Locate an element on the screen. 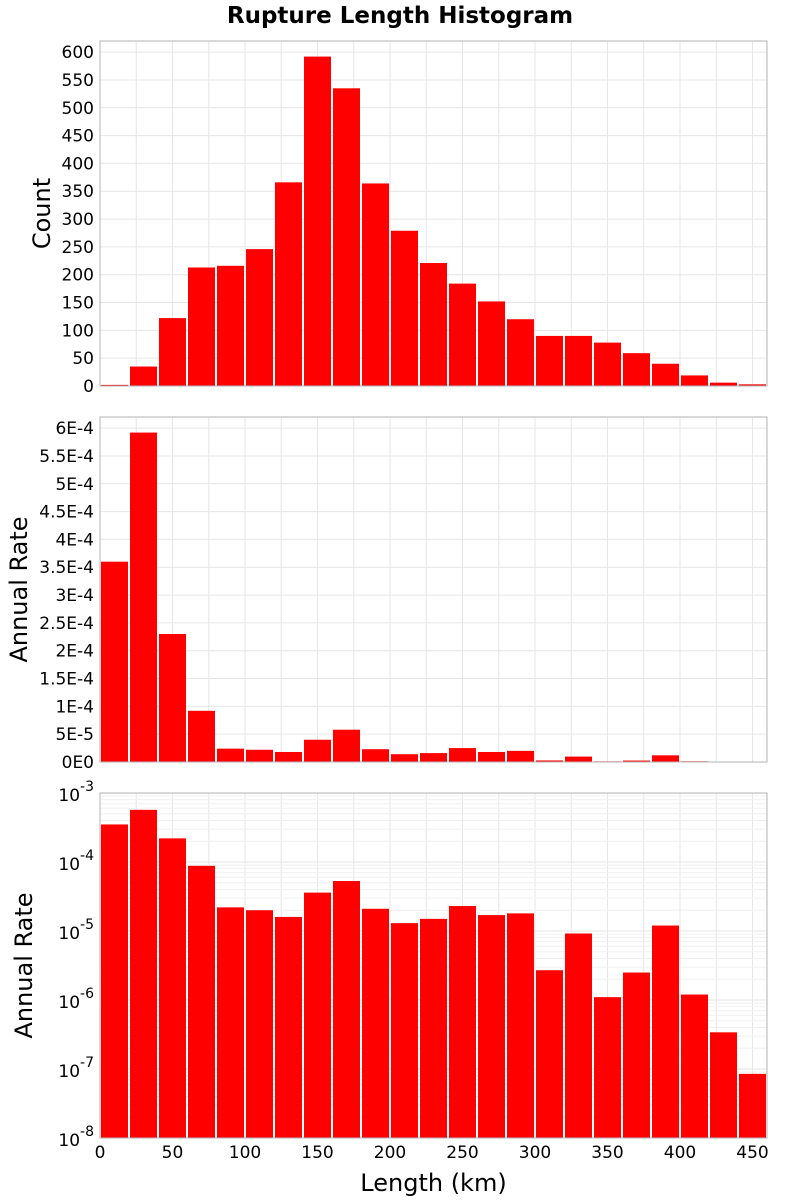 The image size is (800, 1200). y-tick-label: 250 is located at coordinates (78, 248).